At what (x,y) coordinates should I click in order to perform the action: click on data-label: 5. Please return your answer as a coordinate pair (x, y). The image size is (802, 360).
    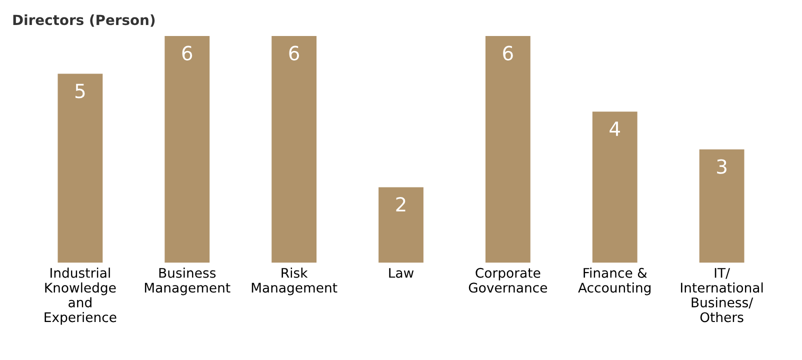
    Looking at the image, I should click on (80, 91).